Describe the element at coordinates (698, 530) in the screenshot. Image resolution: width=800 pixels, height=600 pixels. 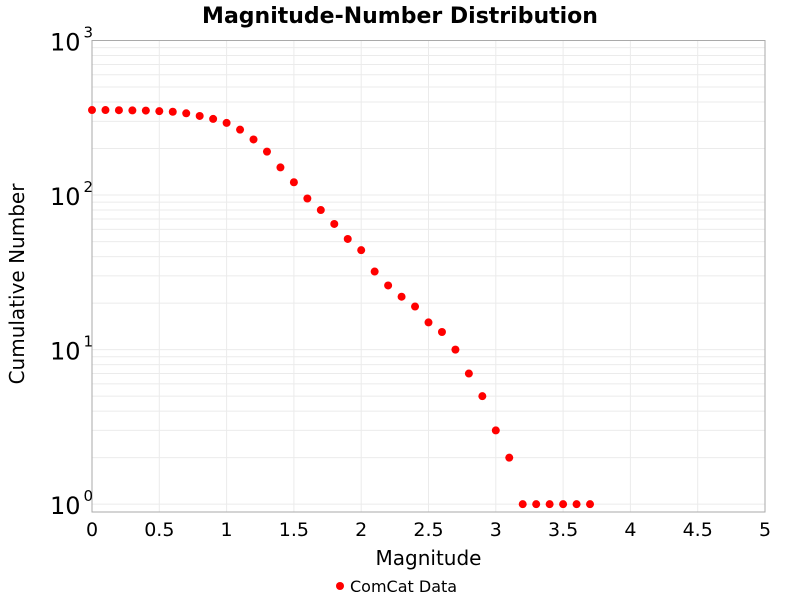
I see `x-tick-label: 4.5` at that location.